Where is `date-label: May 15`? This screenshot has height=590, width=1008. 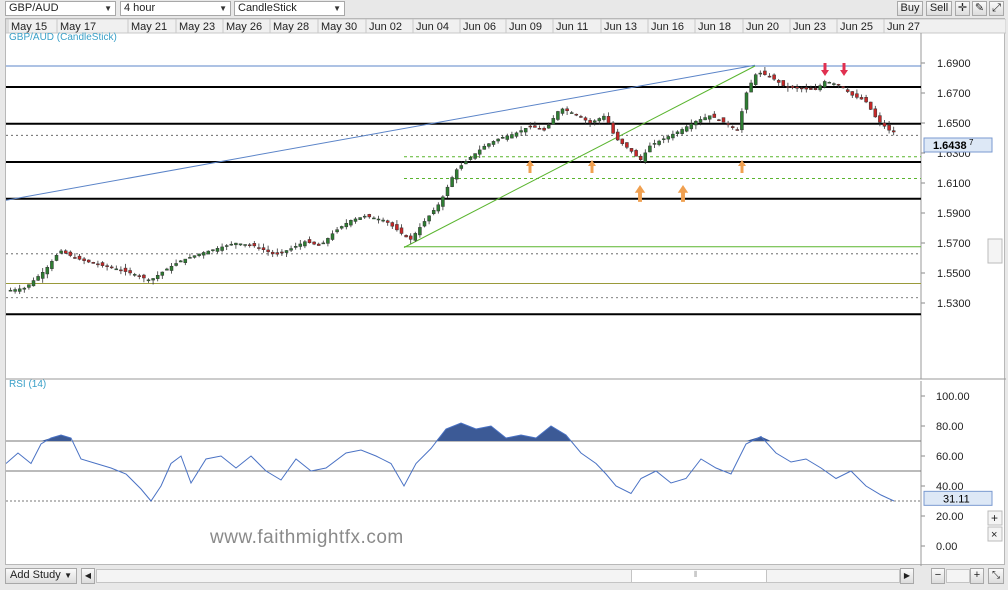 date-label: May 15 is located at coordinates (29, 27).